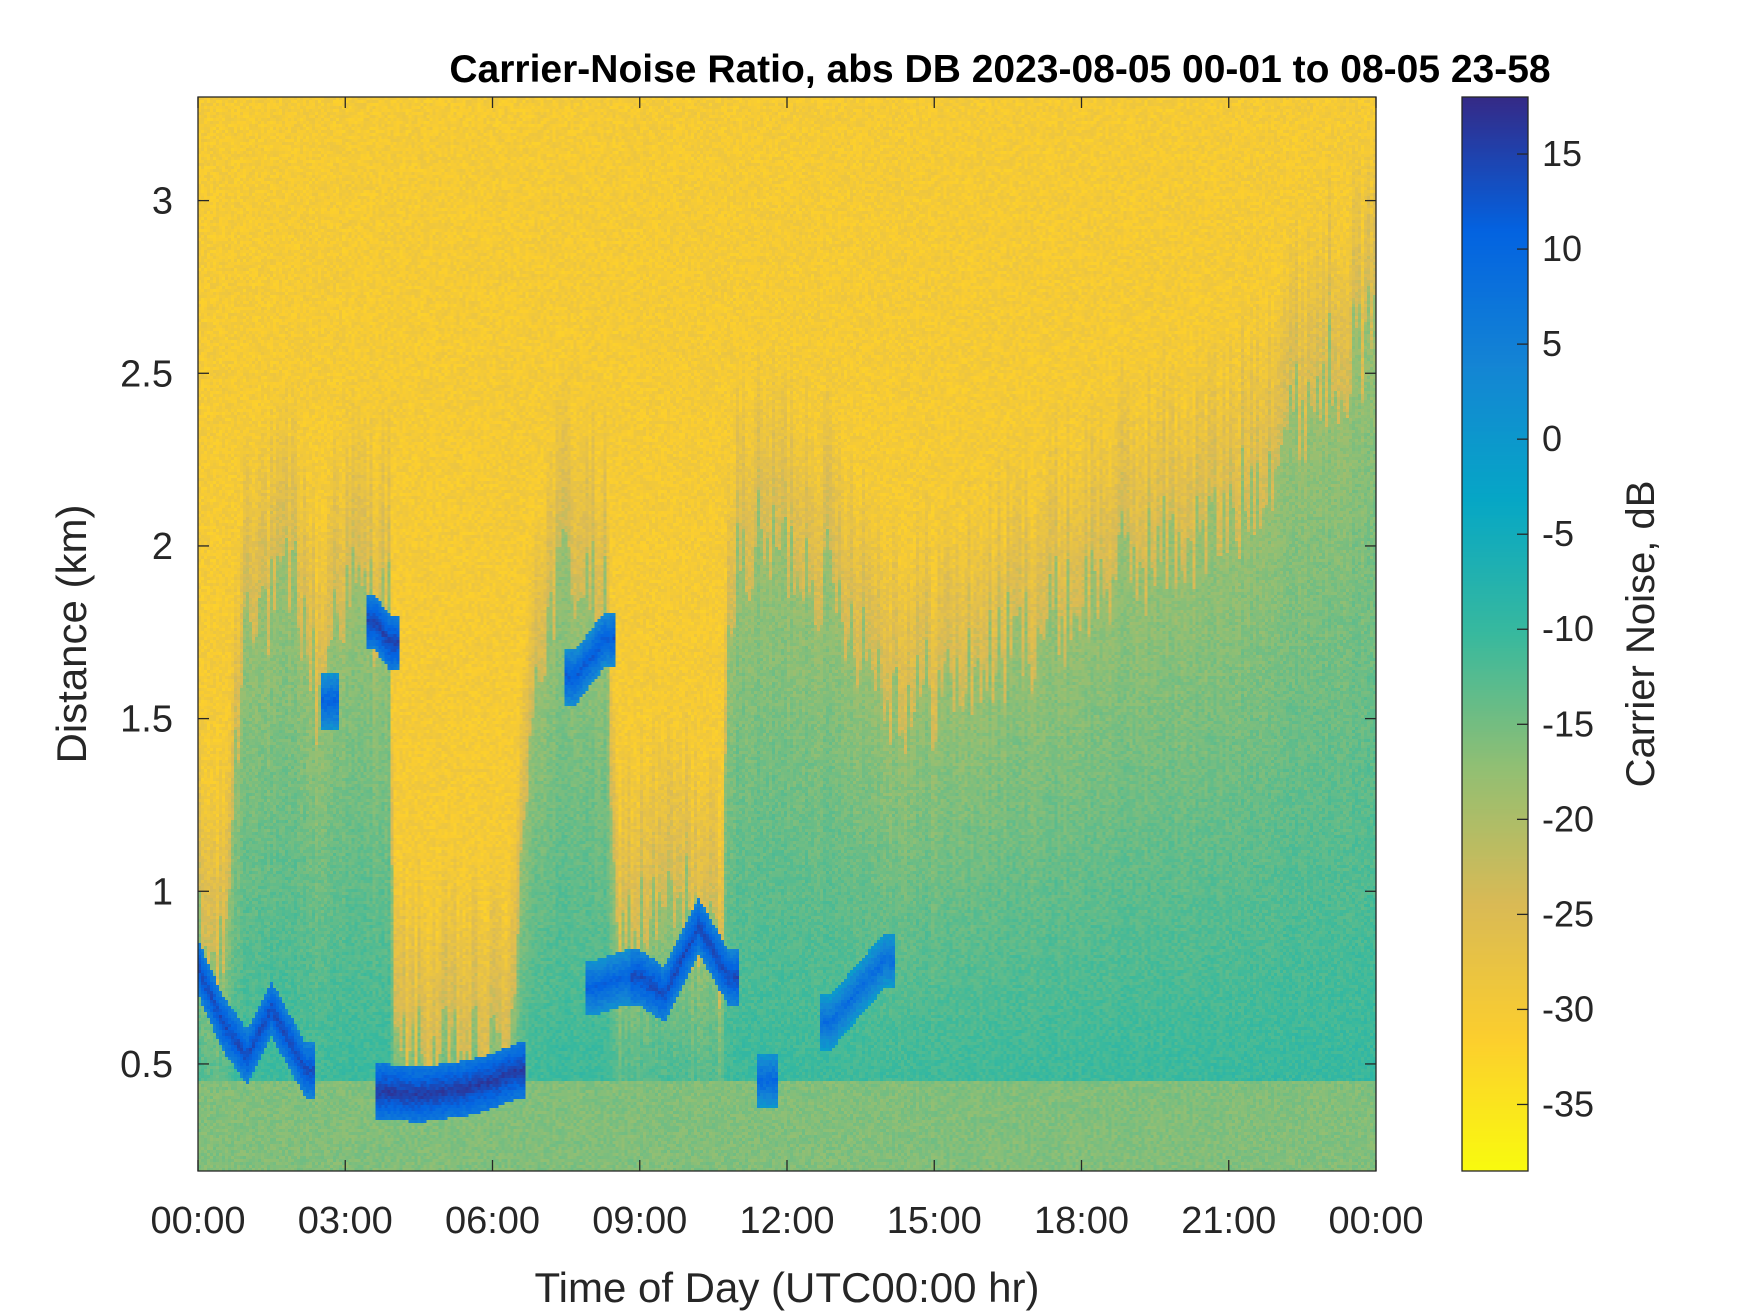 The image size is (1750, 1313). I want to click on y-tick-label: 2, so click(162, 547).